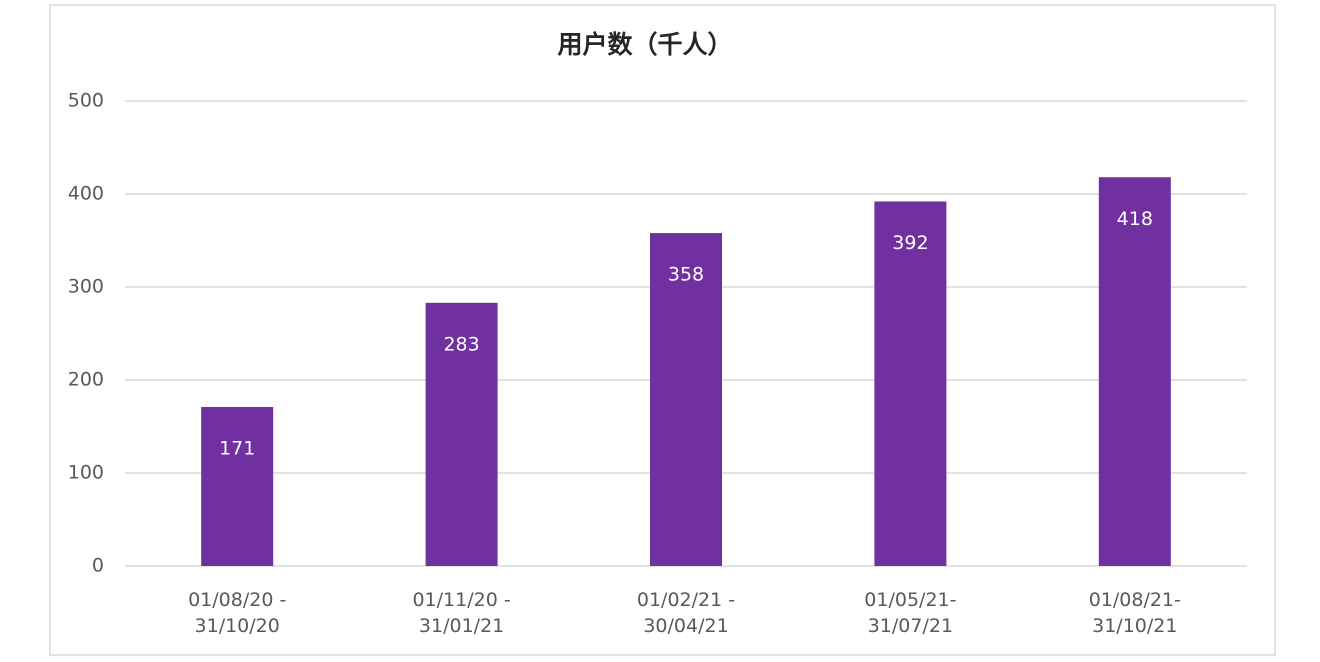  Describe the element at coordinates (86, 287) in the screenshot. I see `y-tick-label: 300` at that location.